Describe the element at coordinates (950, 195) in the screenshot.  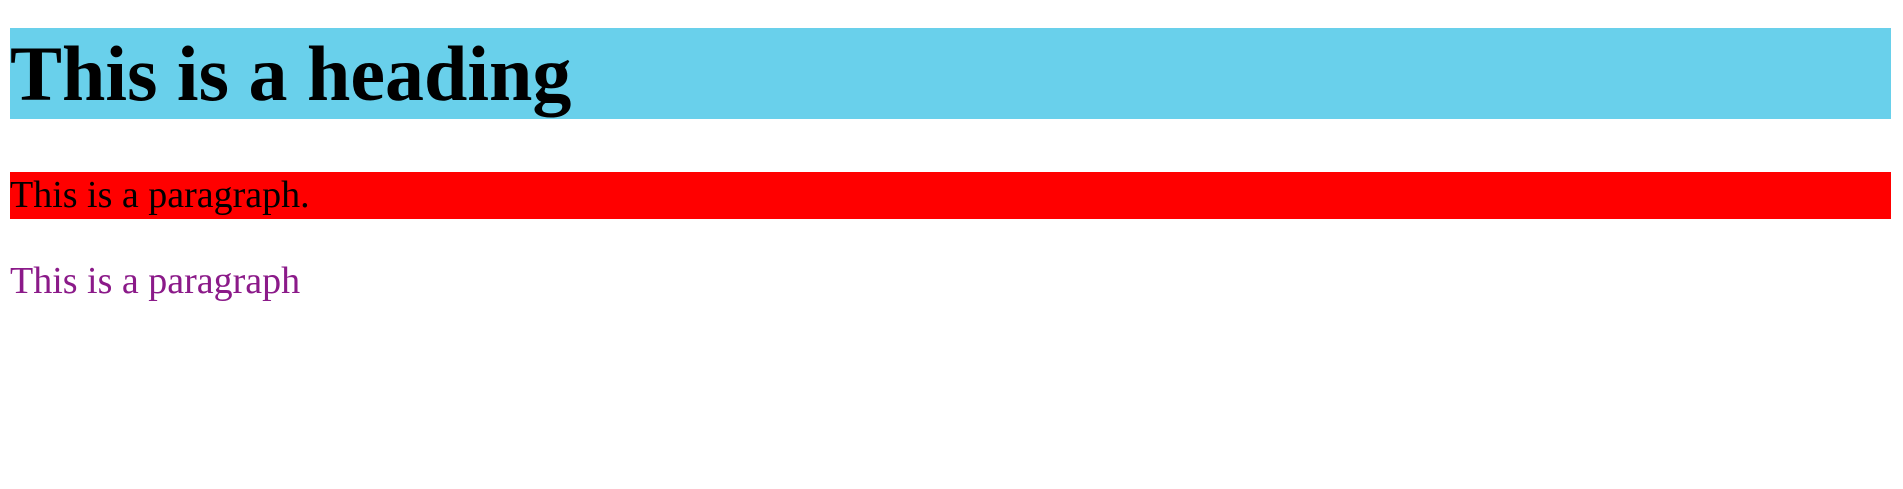
I see `red-paragraph: This is a paragraph.` at that location.